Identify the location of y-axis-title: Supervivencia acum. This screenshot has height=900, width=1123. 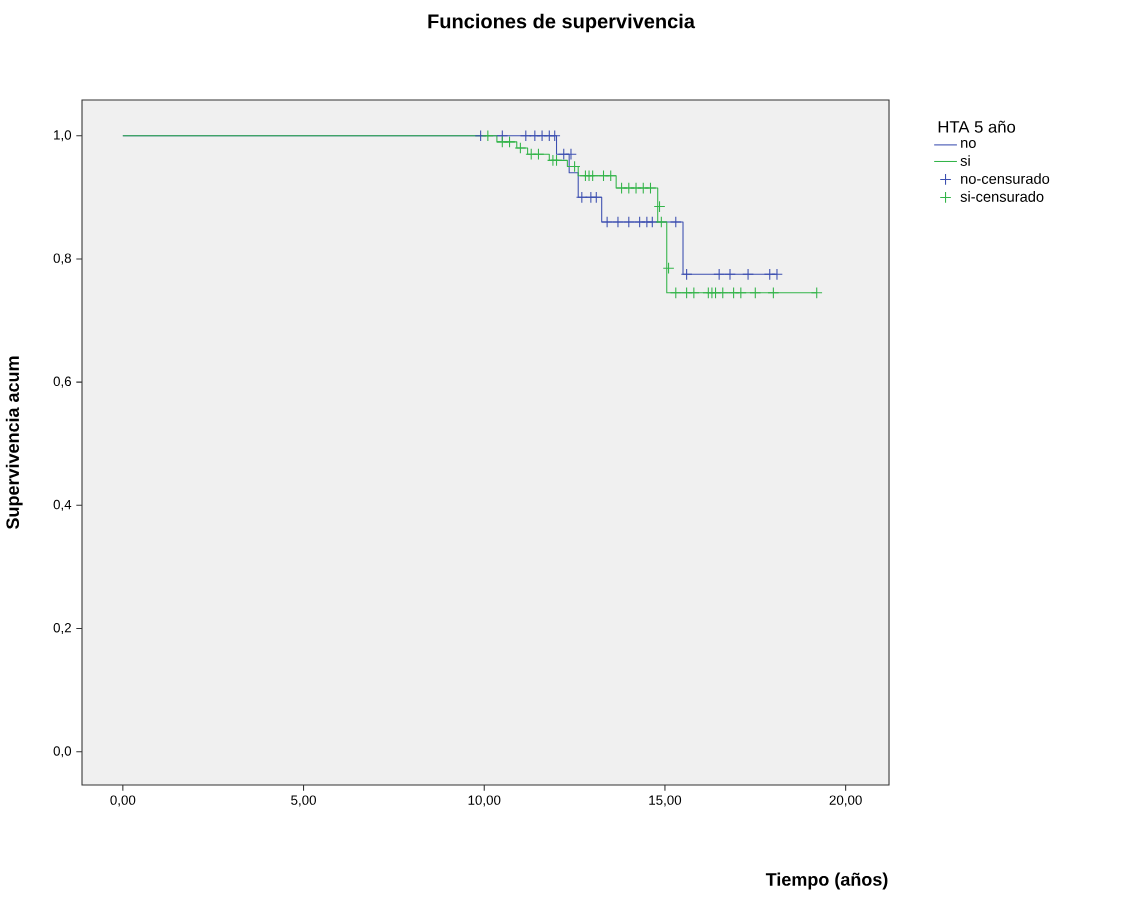
(14, 443).